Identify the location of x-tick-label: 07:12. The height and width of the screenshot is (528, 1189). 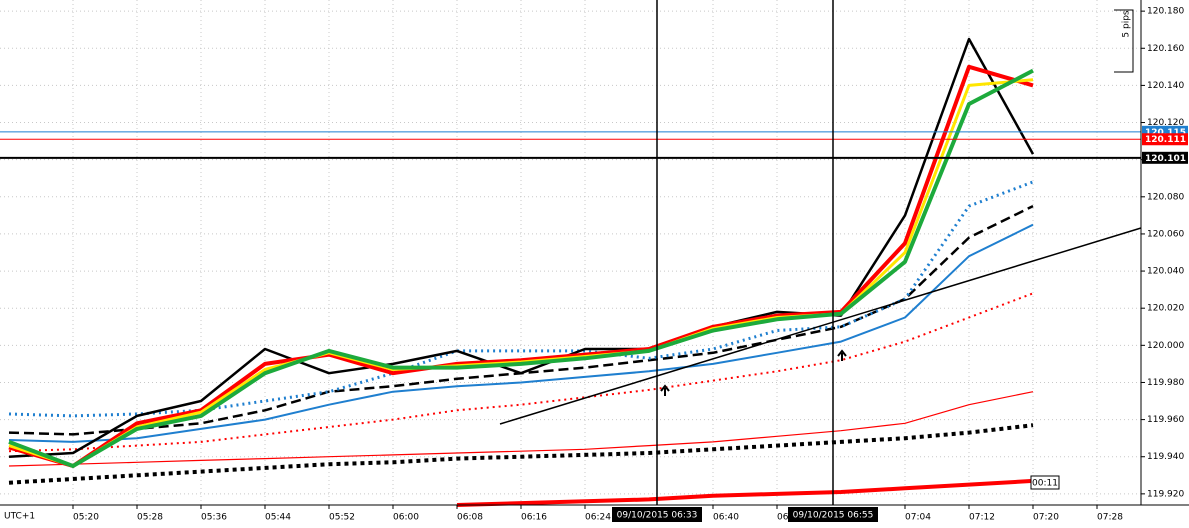
(982, 518).